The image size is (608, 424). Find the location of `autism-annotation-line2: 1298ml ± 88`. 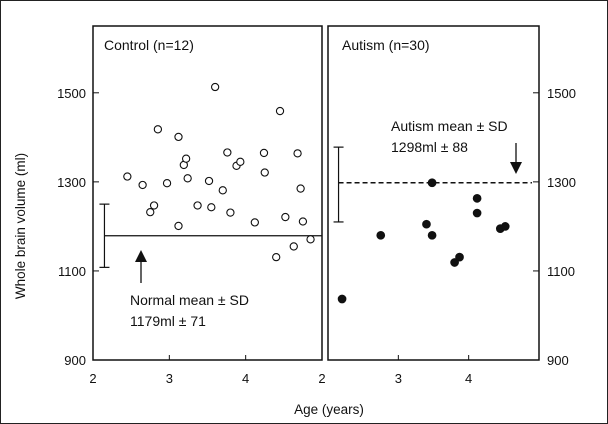

autism-annotation-line2: 1298ml ± 88 is located at coordinates (429, 147).